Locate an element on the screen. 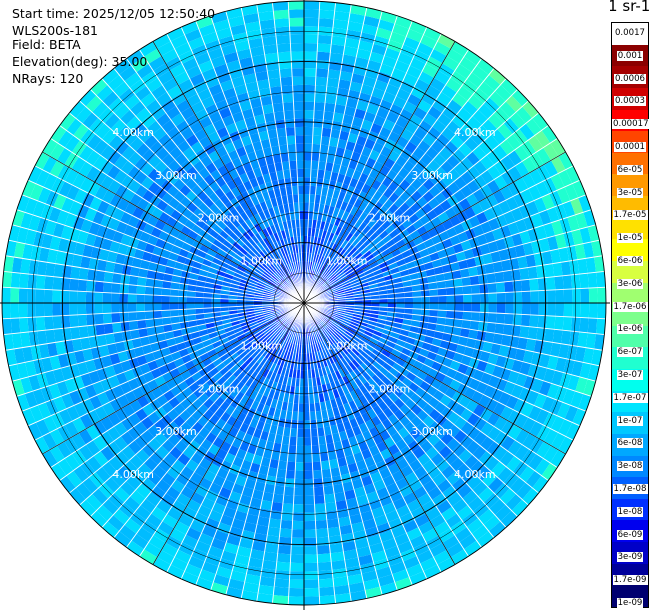 The width and height of the screenshot is (650, 614). colorbar-tick-label: 6e-07 is located at coordinates (630, 352).